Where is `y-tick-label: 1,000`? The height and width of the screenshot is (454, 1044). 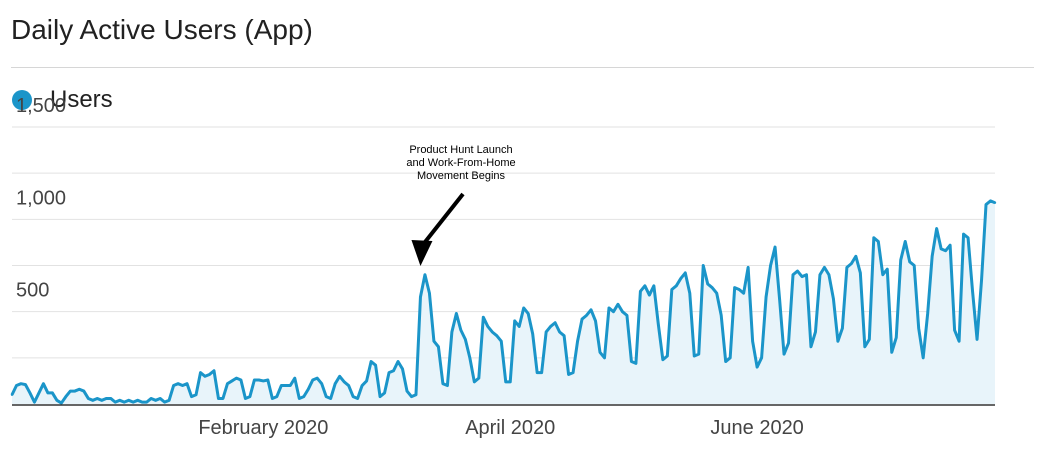 y-tick-label: 1,000 is located at coordinates (41, 198).